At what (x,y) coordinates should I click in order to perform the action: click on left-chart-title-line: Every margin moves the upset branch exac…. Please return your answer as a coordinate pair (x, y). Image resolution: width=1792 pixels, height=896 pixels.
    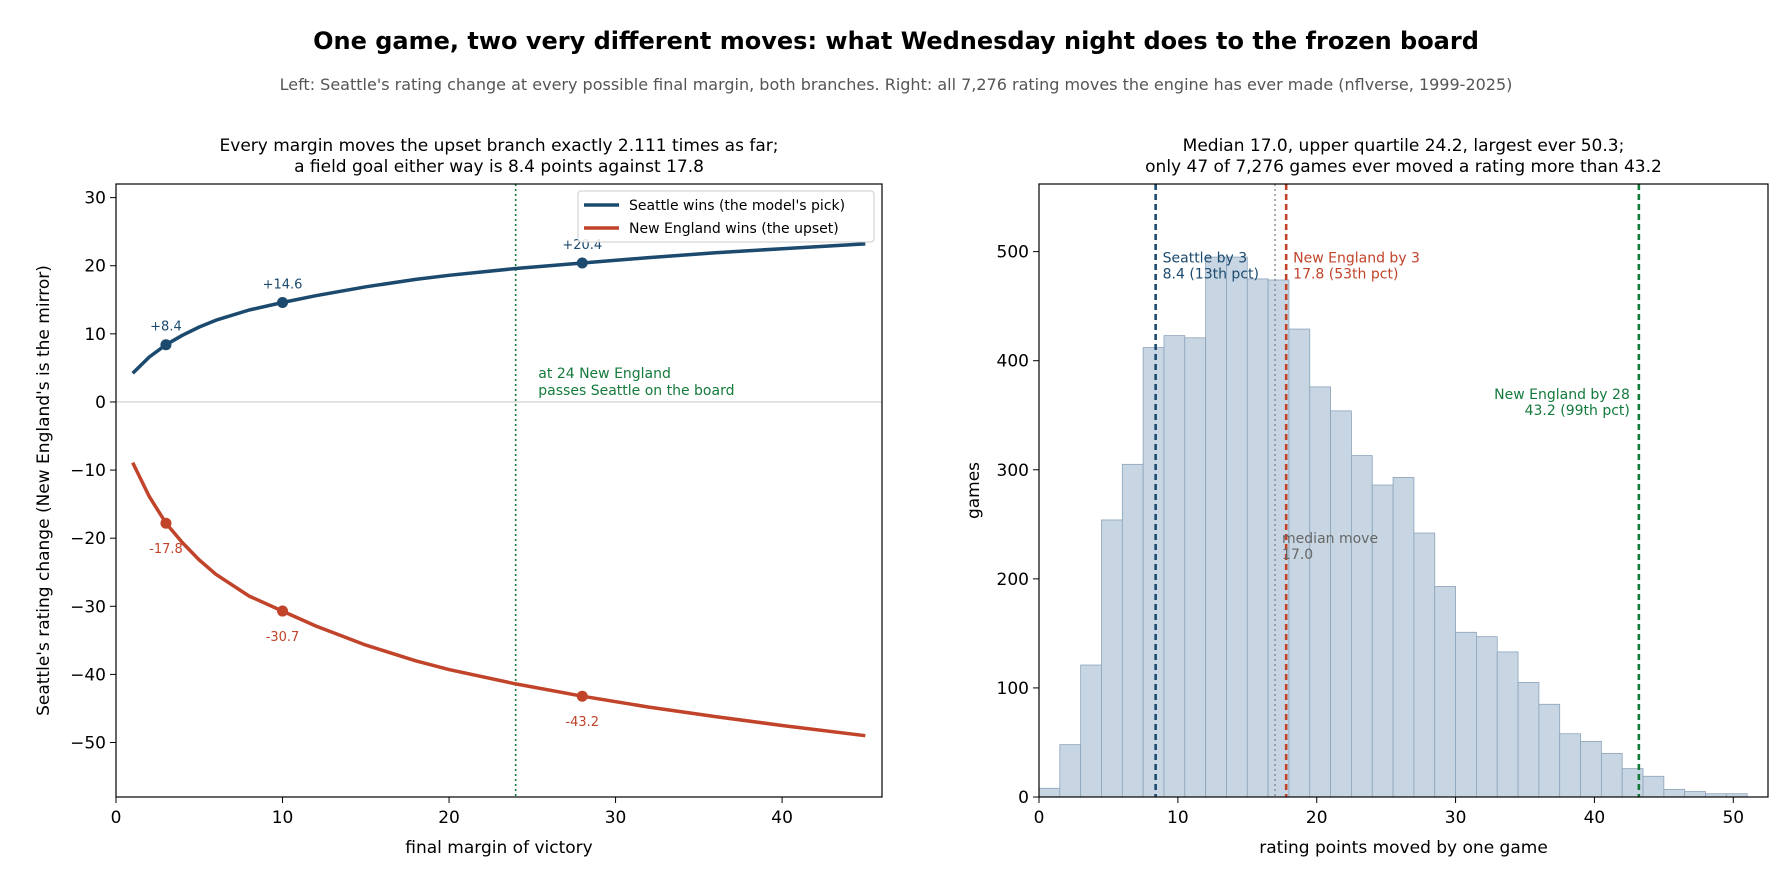
    Looking at the image, I should click on (499, 146).